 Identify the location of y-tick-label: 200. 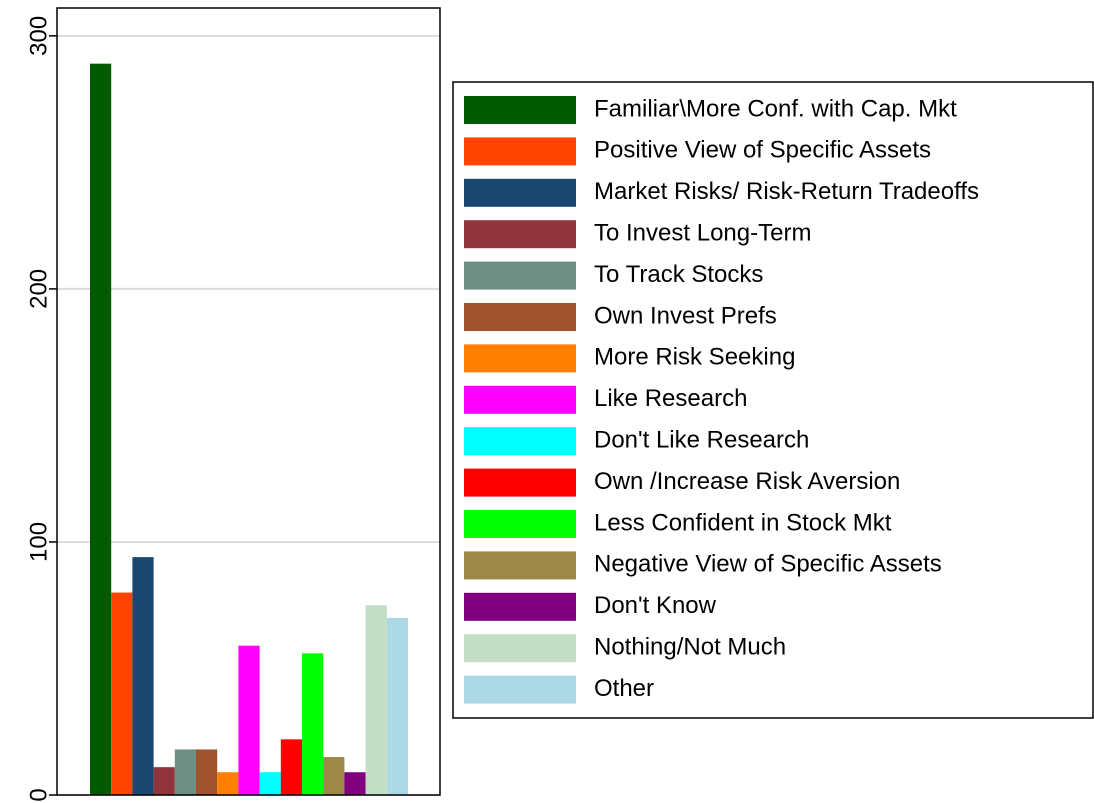
(38, 289).